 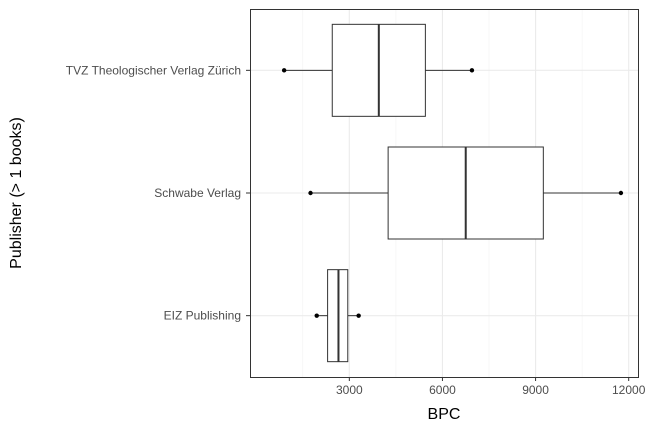 What do you see at coordinates (16, 193) in the screenshot?
I see `y-axis-title: Publisher (> 1 books)` at bounding box center [16, 193].